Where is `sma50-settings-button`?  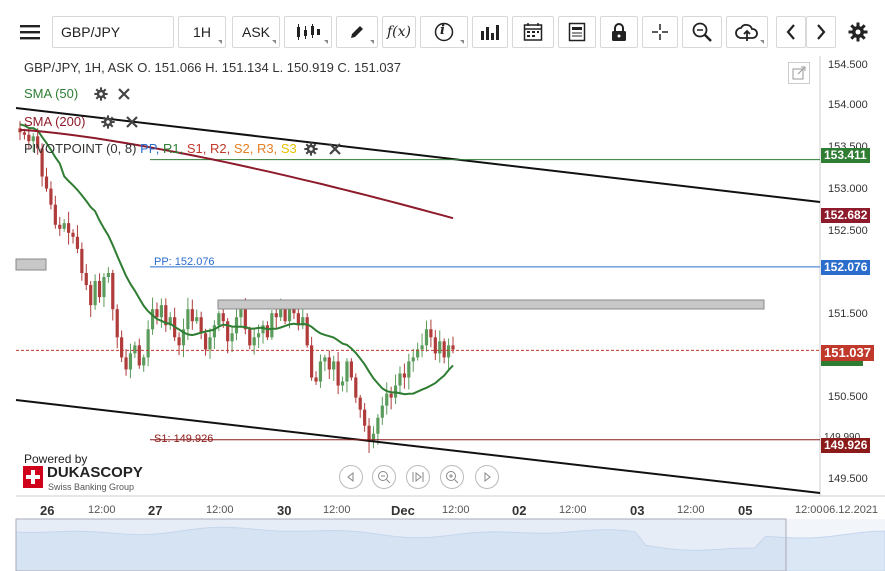
sma50-settings-button is located at coordinates (101, 95).